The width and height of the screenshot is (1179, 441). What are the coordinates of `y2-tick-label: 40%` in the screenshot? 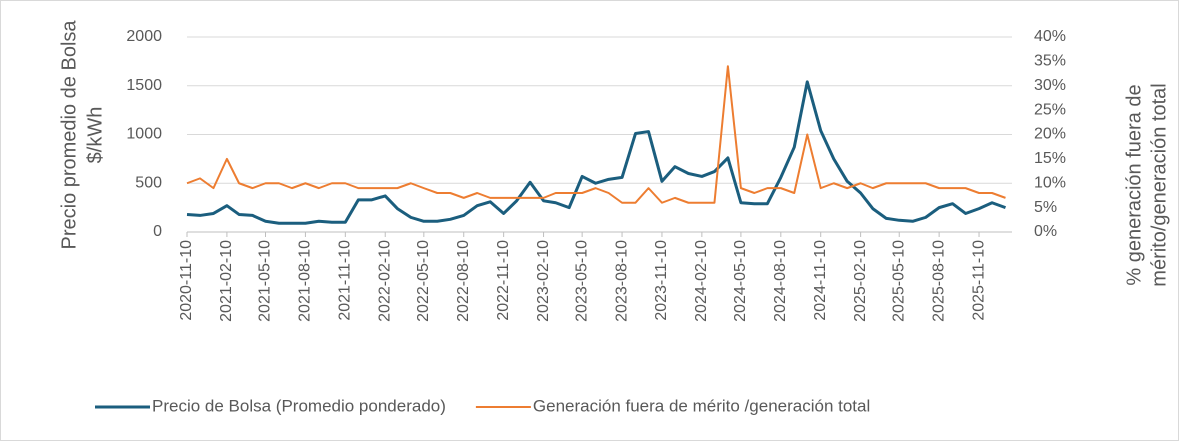 It's located at (1050, 36).